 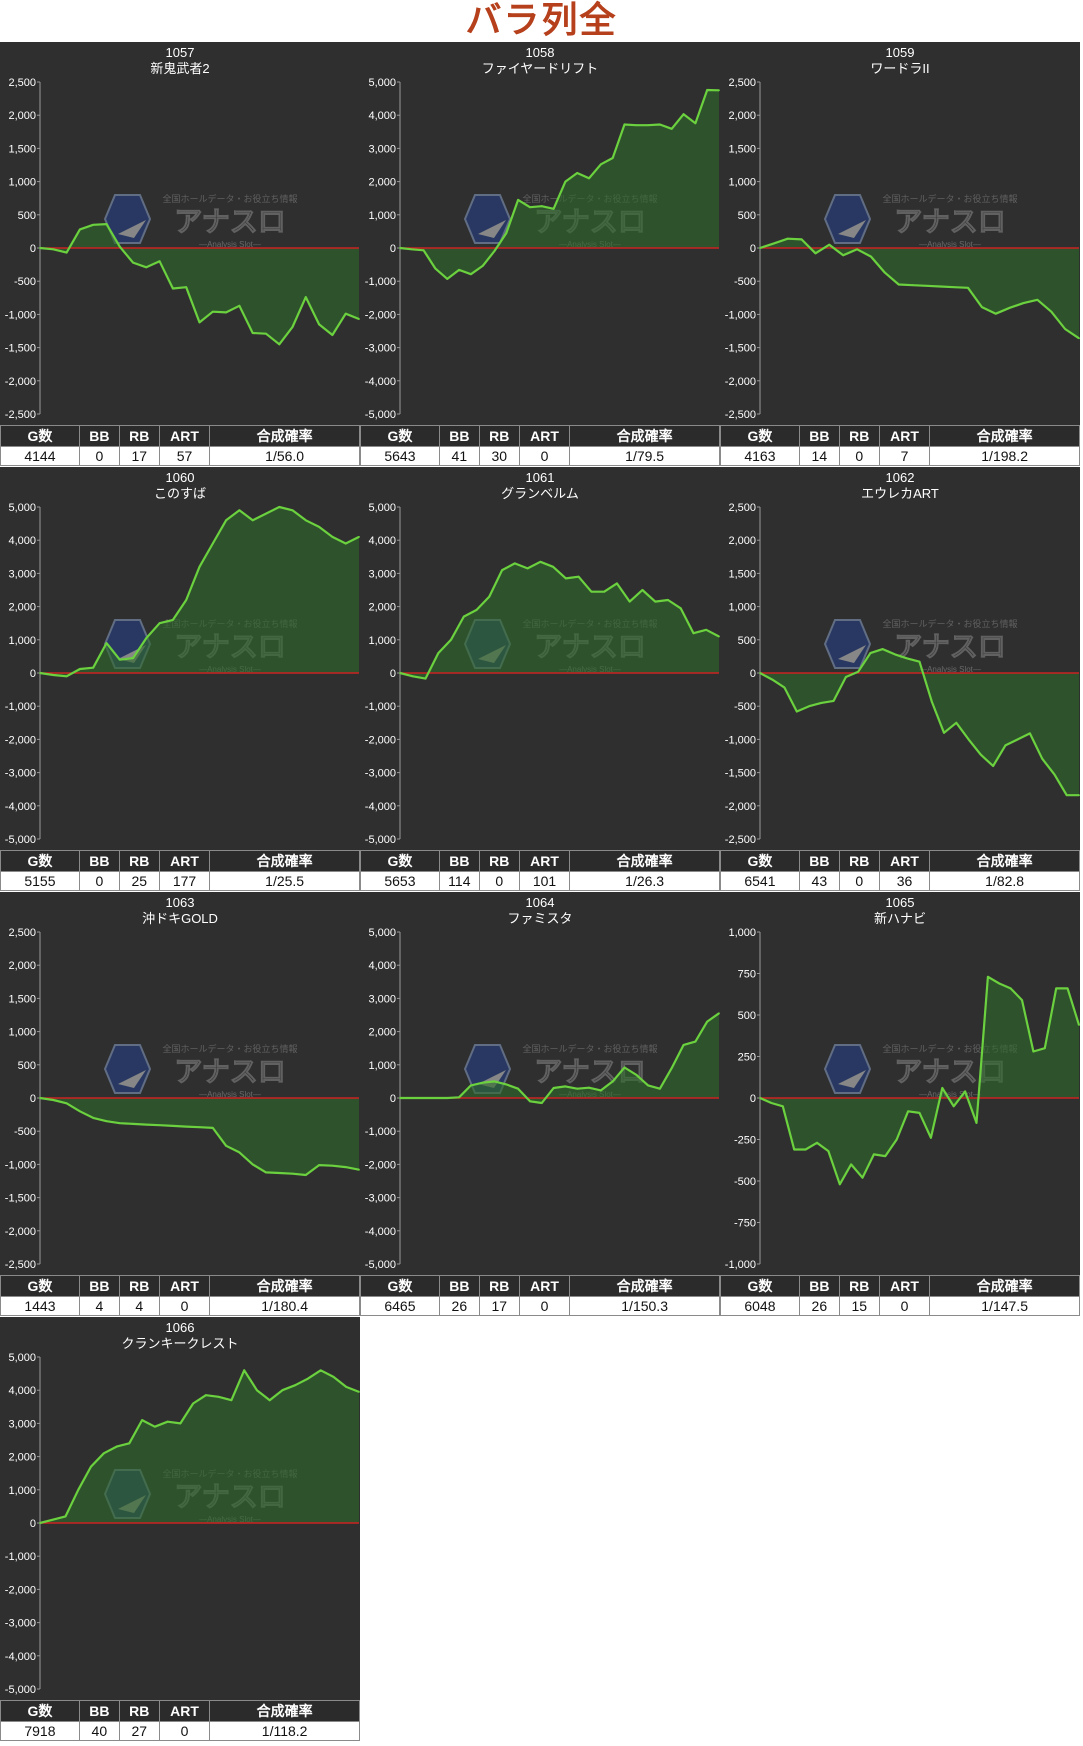 I want to click on y-tick-label: -2,500, so click(x=740, y=415).